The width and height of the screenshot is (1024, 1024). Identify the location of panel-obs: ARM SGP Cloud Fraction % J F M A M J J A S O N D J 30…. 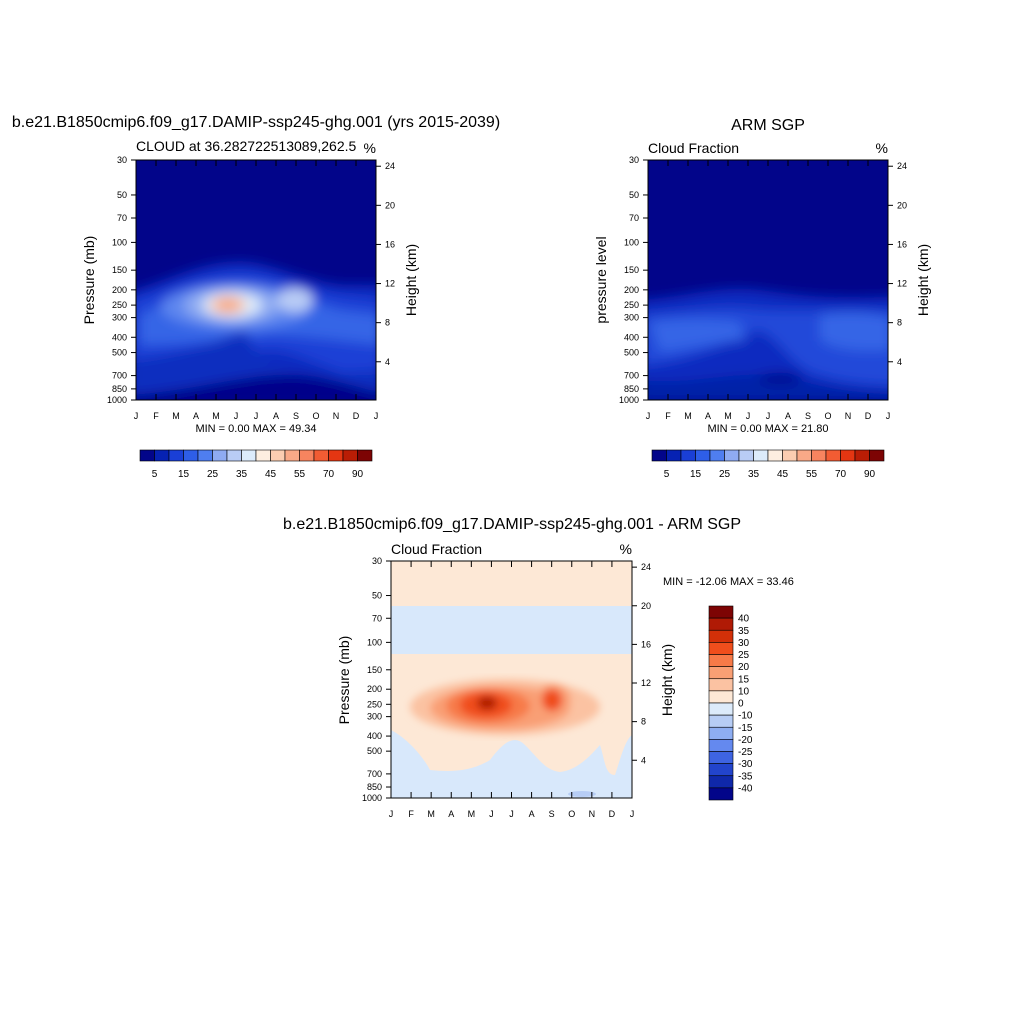
(762, 298).